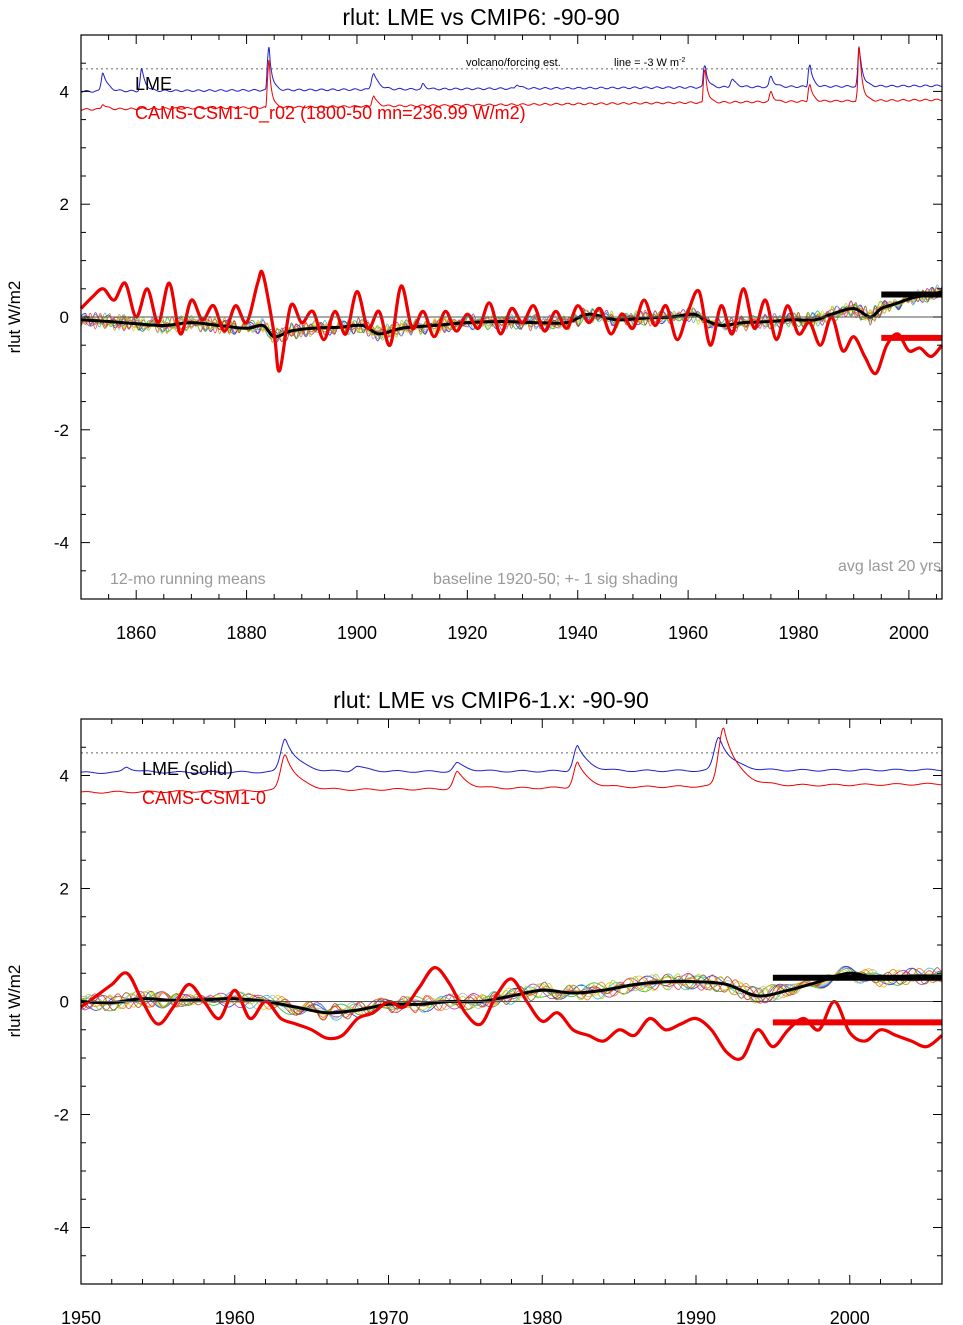  I want to click on panel-bottom-series-lme-line, so click(511, 993).